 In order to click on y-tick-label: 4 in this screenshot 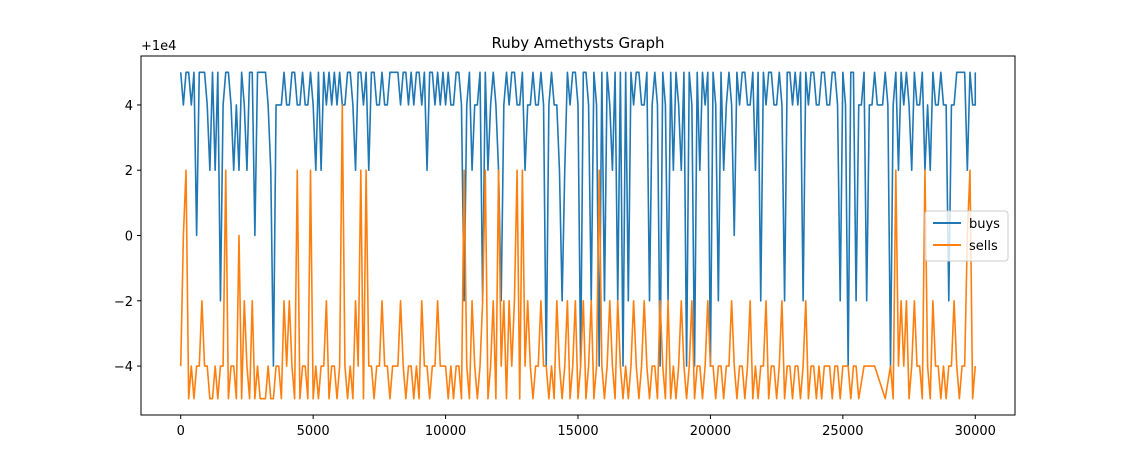, I will do `click(129, 106)`.